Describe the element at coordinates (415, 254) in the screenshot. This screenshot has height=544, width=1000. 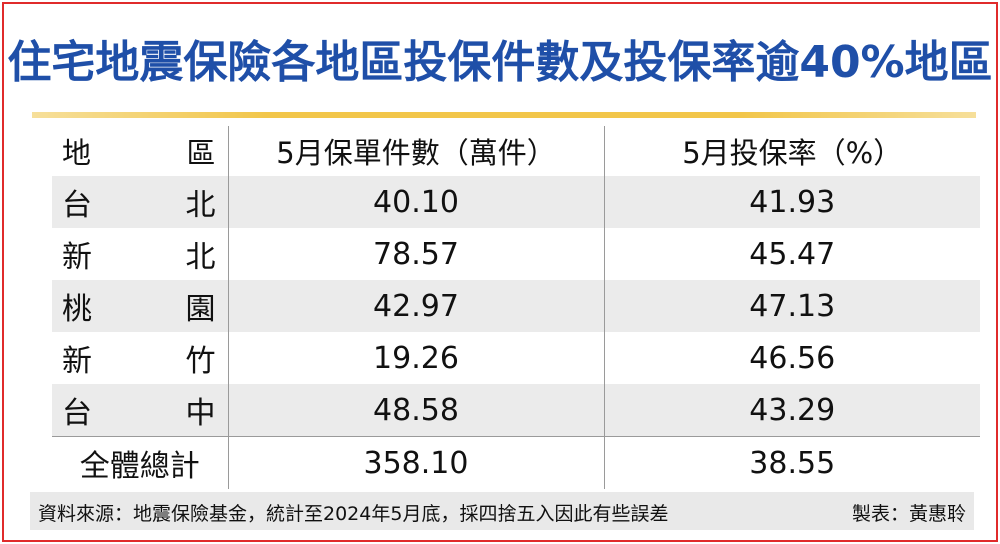
I see `policies-cell: 78.57` at that location.